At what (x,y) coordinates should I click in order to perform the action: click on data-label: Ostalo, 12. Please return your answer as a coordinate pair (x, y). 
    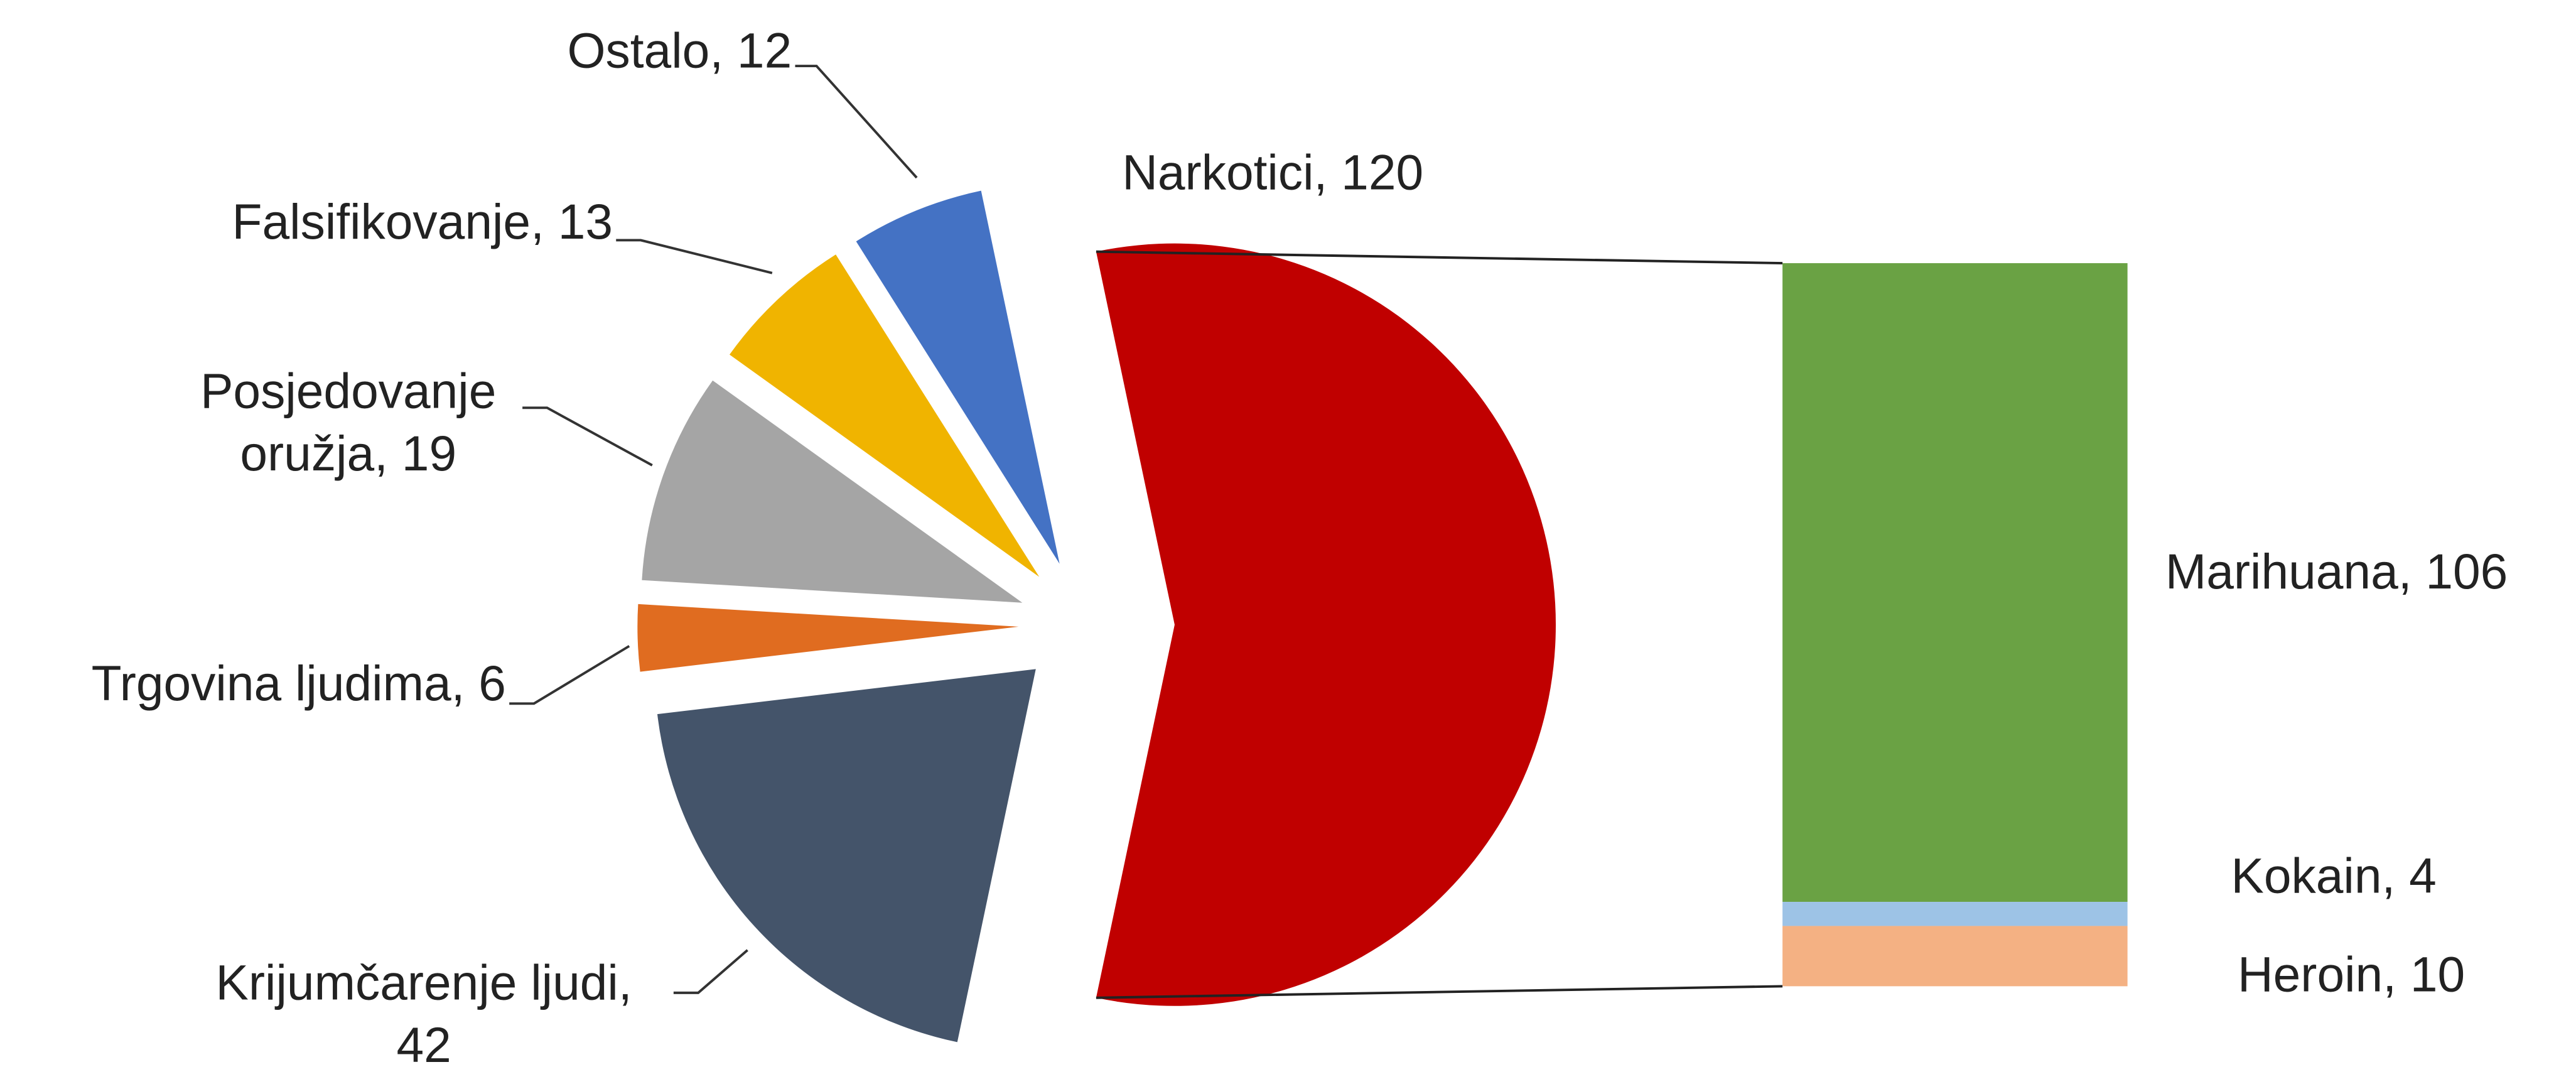
    Looking at the image, I should click on (679, 50).